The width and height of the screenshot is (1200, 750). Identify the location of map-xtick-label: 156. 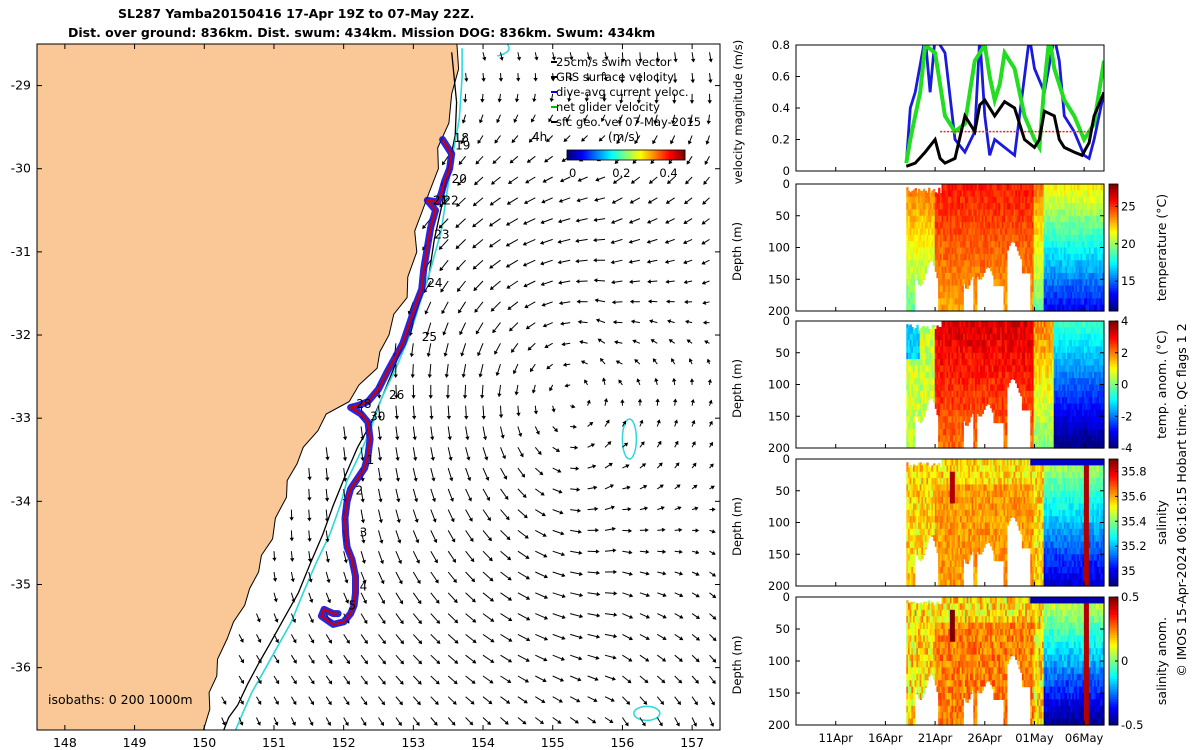
(622, 742).